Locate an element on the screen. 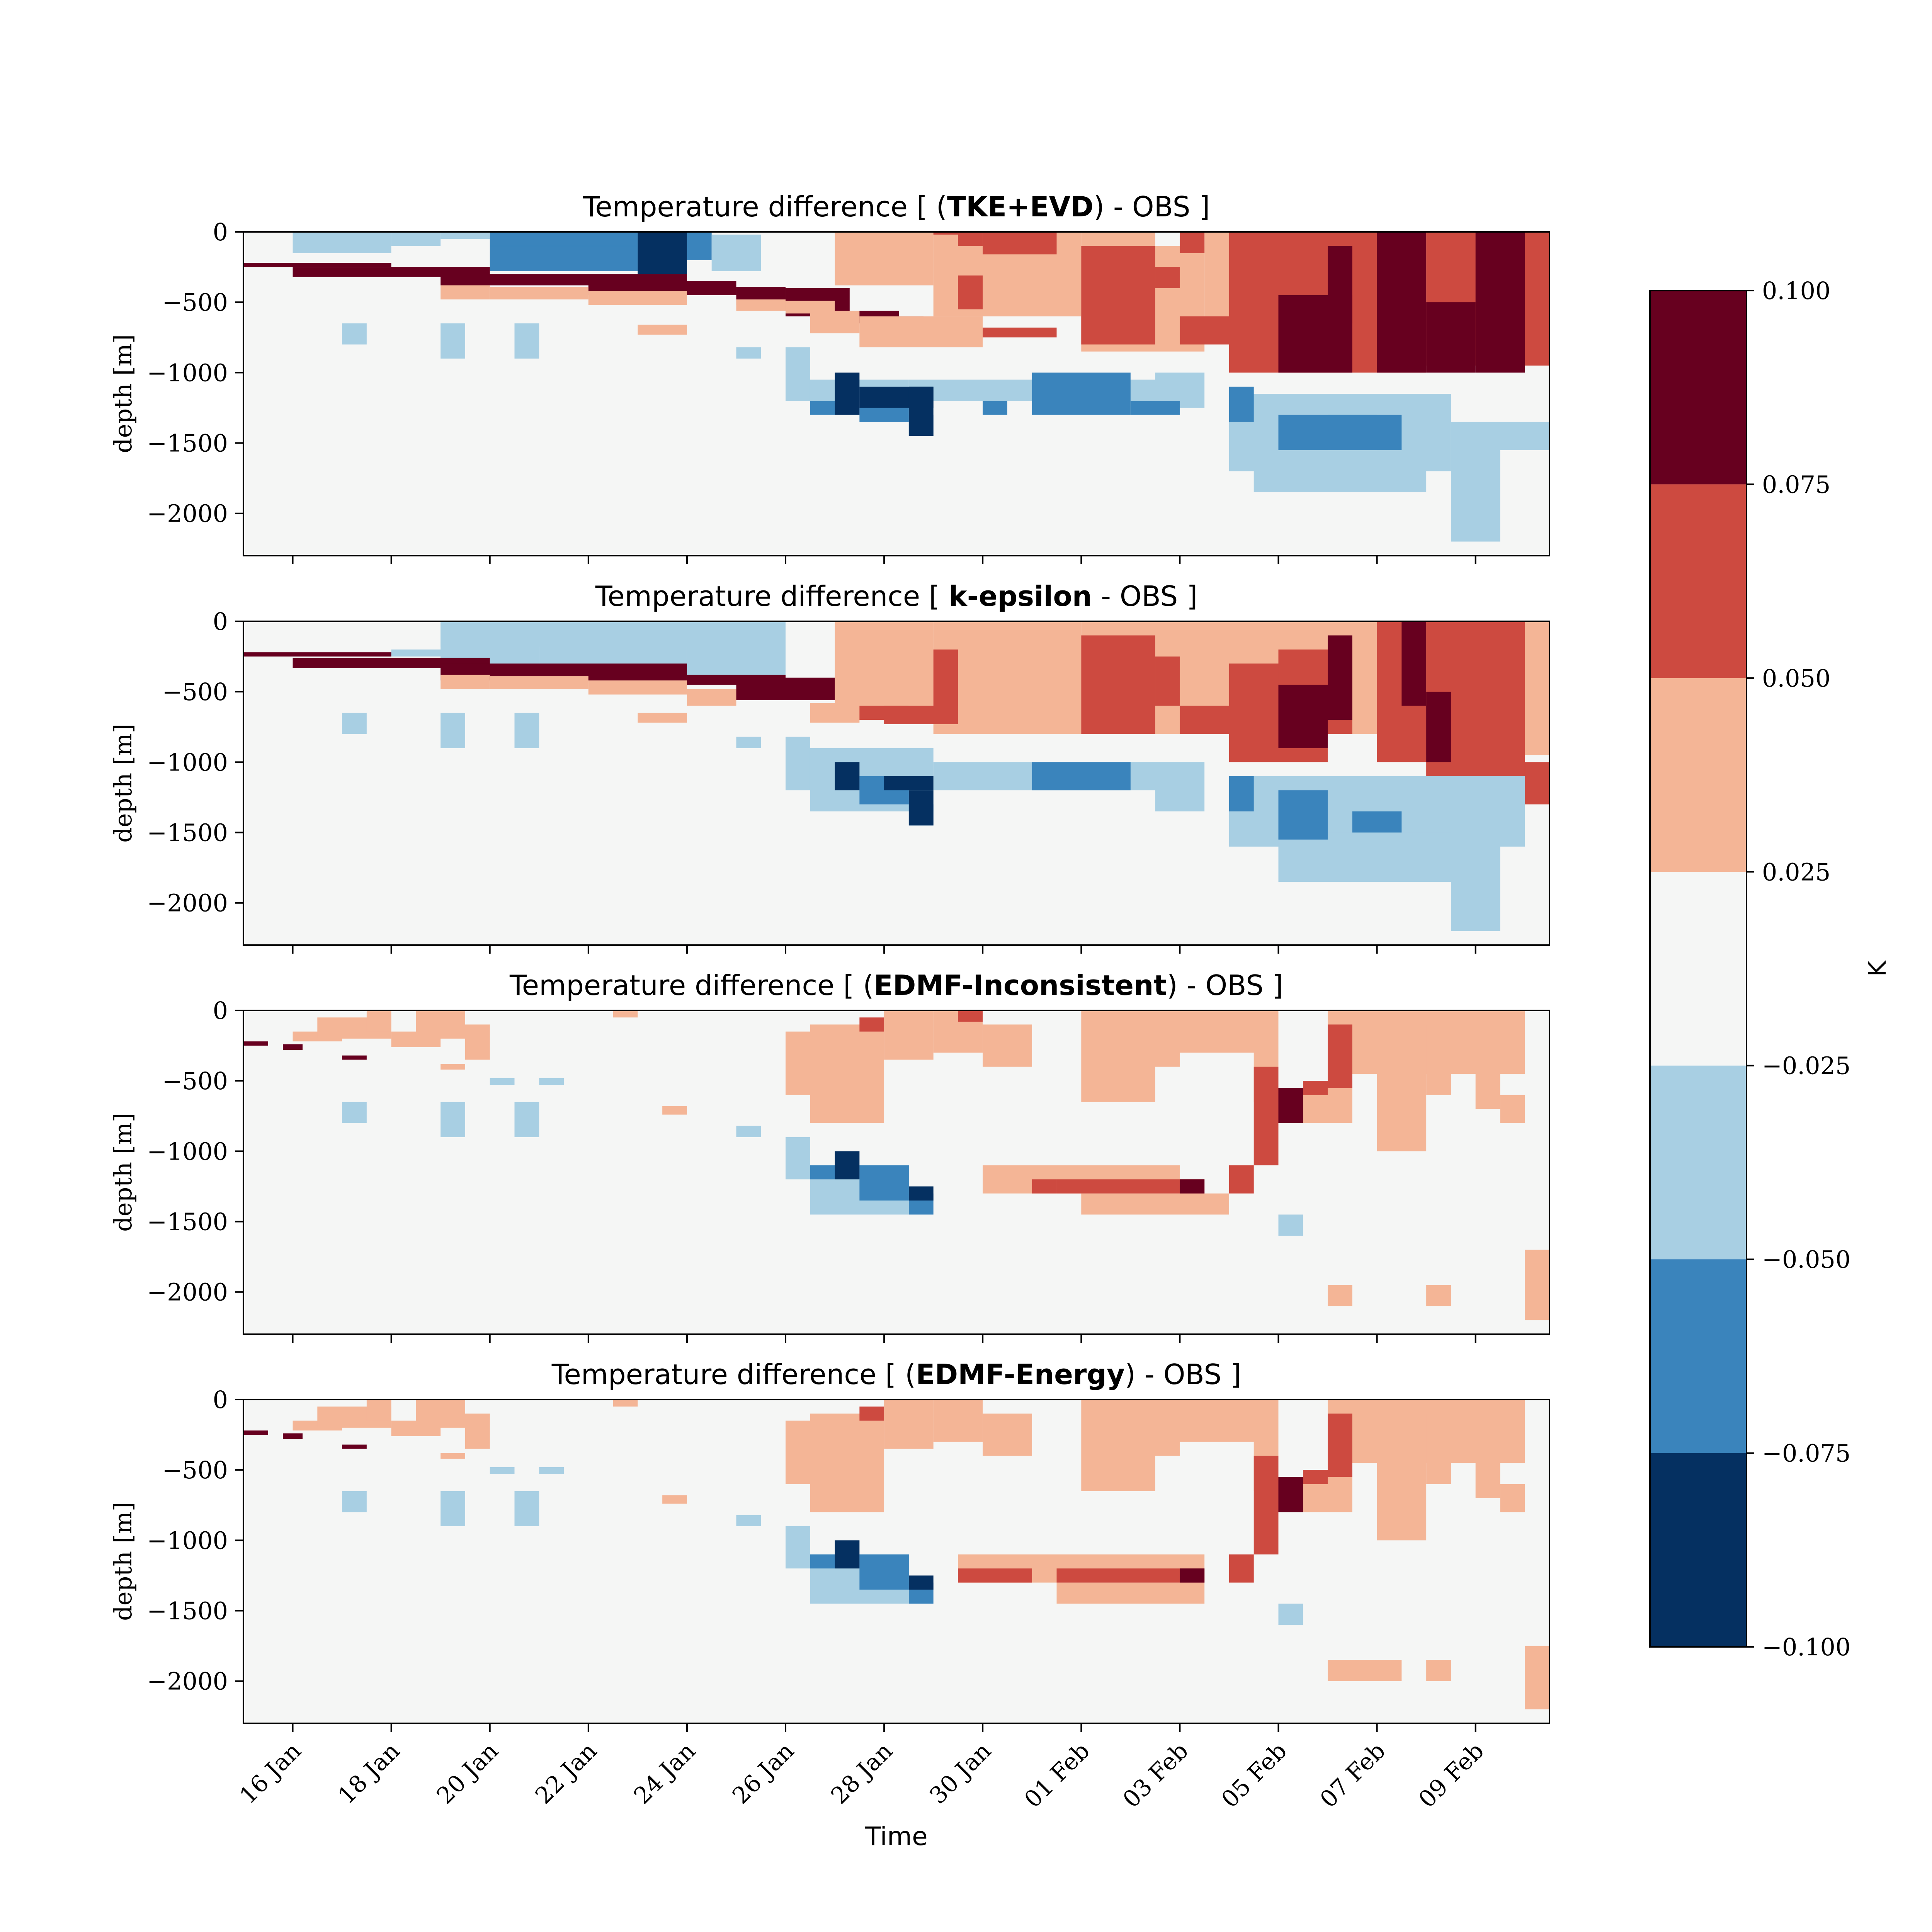 The width and height of the screenshot is (1932, 1932). x-tick-label: 07 Feb is located at coordinates (1353, 1775).